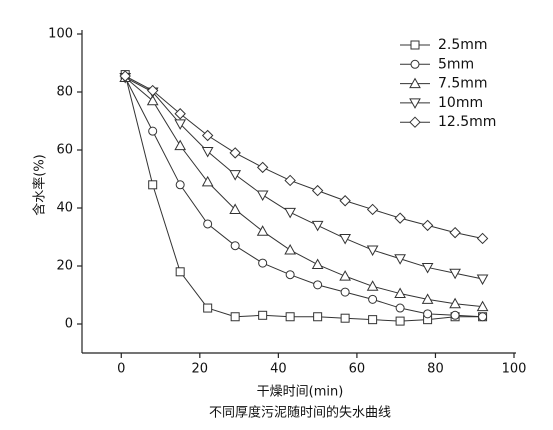 This screenshot has height=430, width=553. Describe the element at coordinates (456, 64) in the screenshot. I see `legend-label: 5mm` at that location.